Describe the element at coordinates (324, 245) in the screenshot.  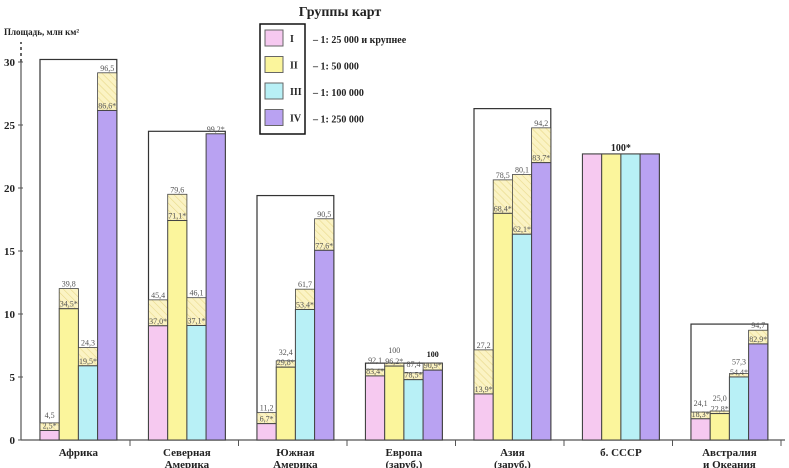
I see `covered-label: 77,6*` at that location.